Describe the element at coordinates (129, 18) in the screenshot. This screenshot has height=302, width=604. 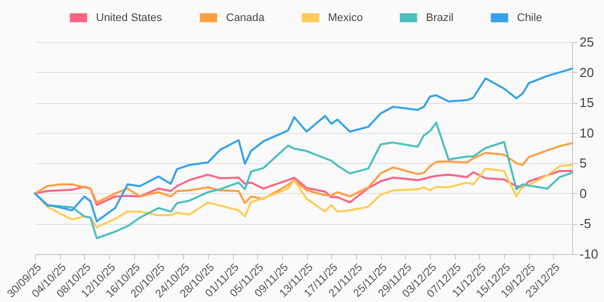
I see `legend-label: United States` at that location.